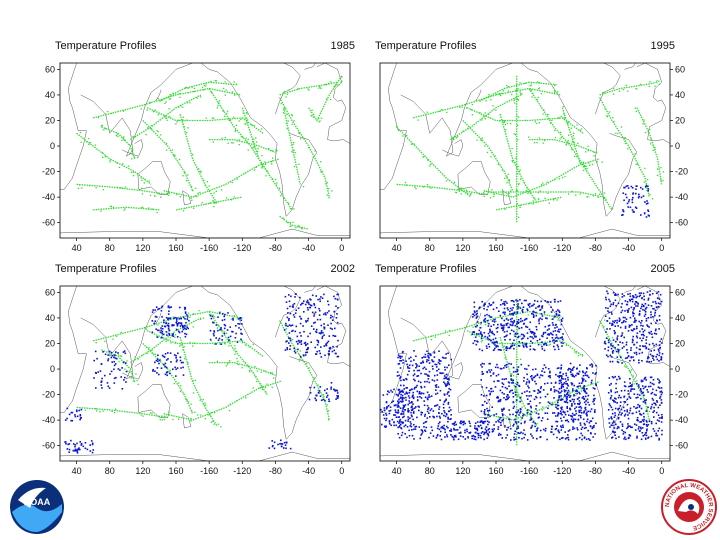  I want to click on coastline, so click(288, 89).